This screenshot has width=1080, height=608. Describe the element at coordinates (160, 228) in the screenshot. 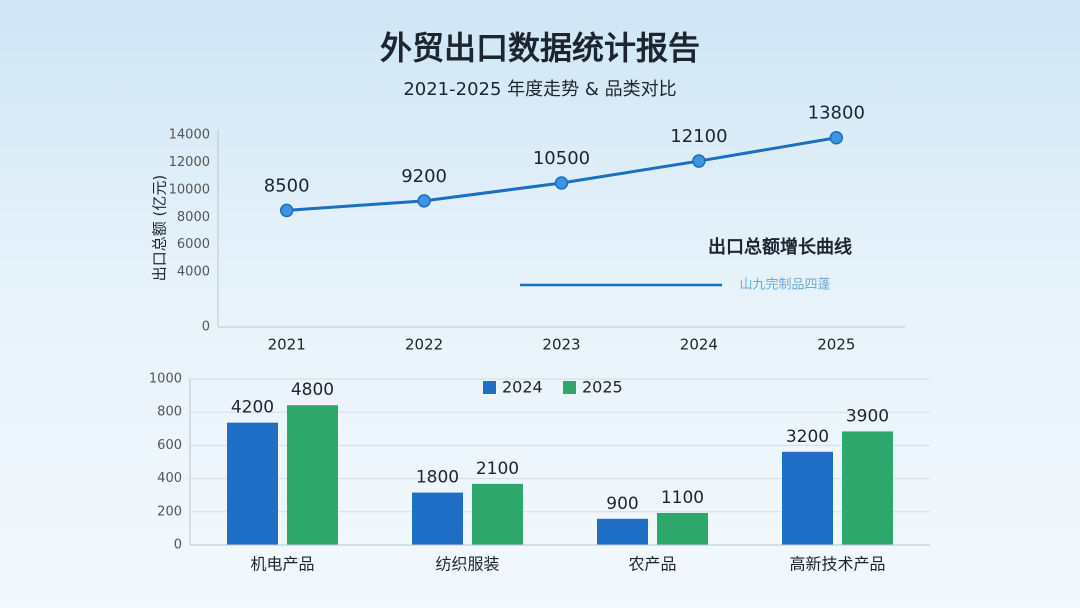

I see `y-axis-label: 出口总额 (亿元)` at that location.